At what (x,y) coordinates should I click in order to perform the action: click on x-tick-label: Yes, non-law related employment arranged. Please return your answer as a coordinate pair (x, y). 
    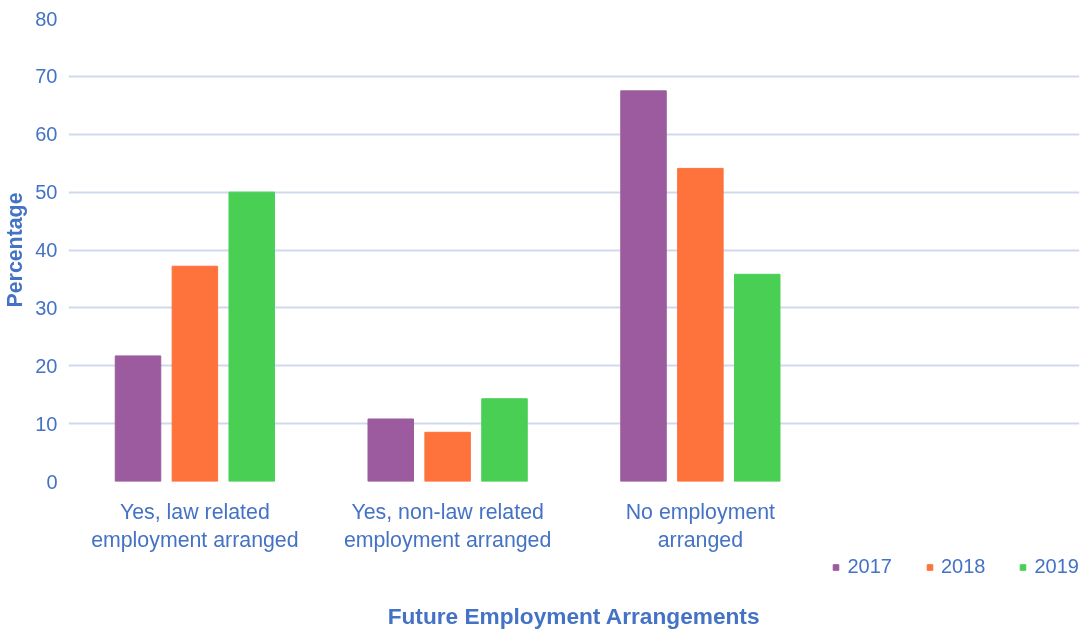
    Looking at the image, I should click on (447, 526).